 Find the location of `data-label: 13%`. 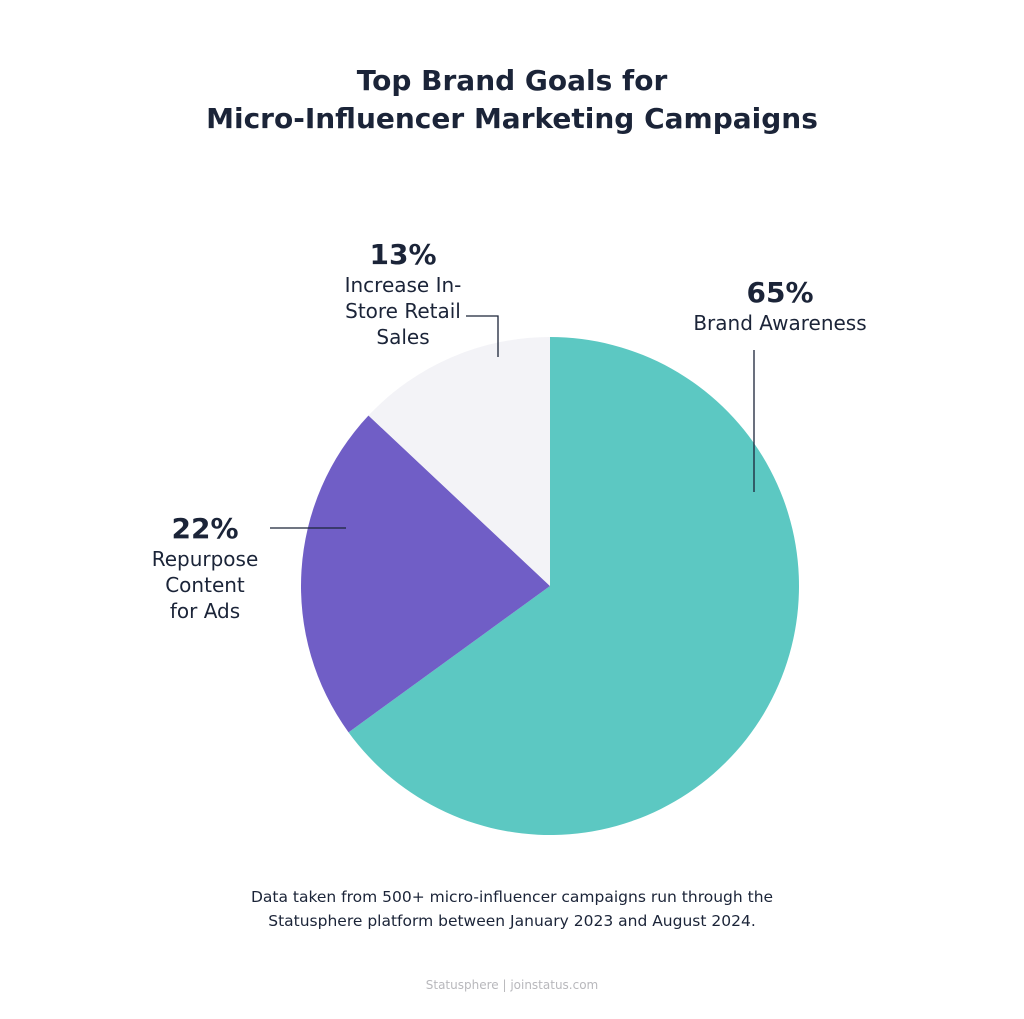

data-label: 13% is located at coordinates (403, 254).